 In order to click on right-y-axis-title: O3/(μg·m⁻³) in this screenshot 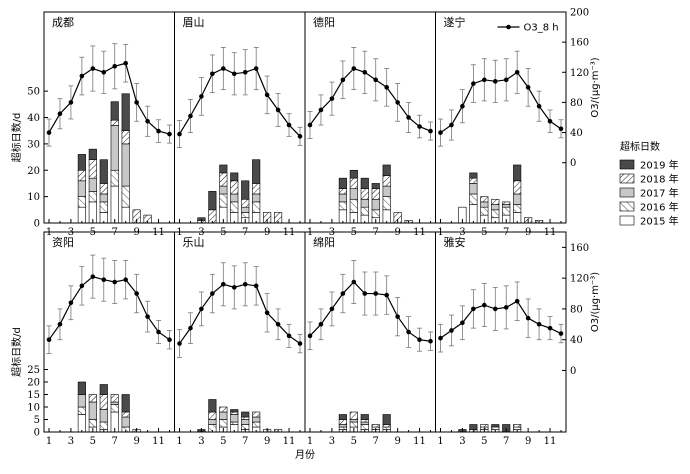, I will do `click(595, 302)`.